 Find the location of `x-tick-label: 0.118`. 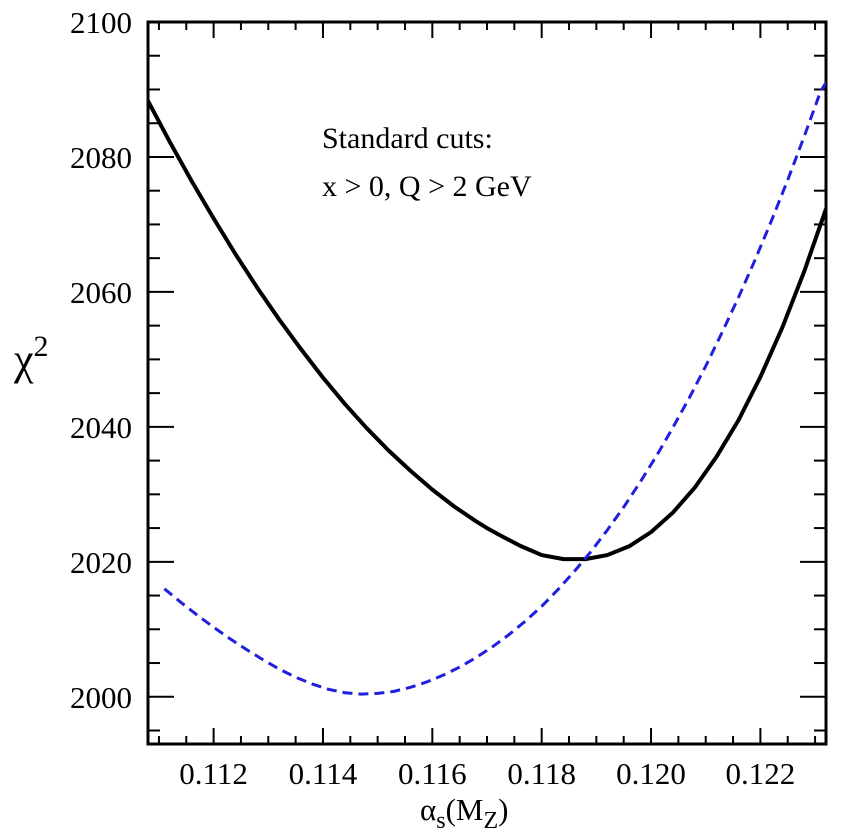

x-tick-label: 0.118 is located at coordinates (541, 773).